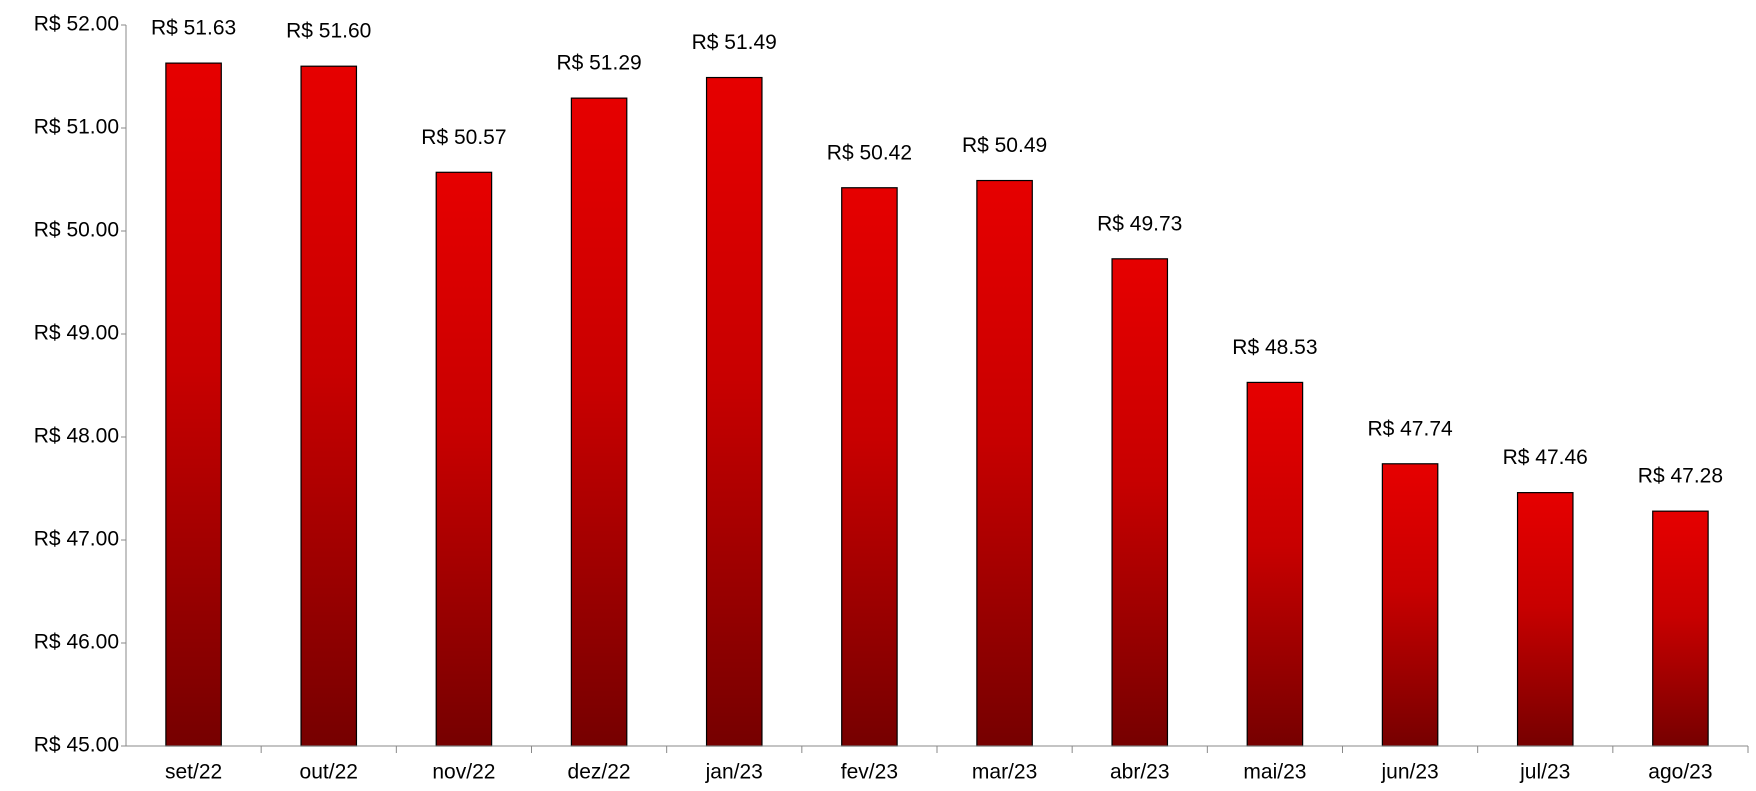 This screenshot has width=1756, height=791. What do you see at coordinates (76, 24) in the screenshot?
I see `y-tick-label: R$ 52.00` at bounding box center [76, 24].